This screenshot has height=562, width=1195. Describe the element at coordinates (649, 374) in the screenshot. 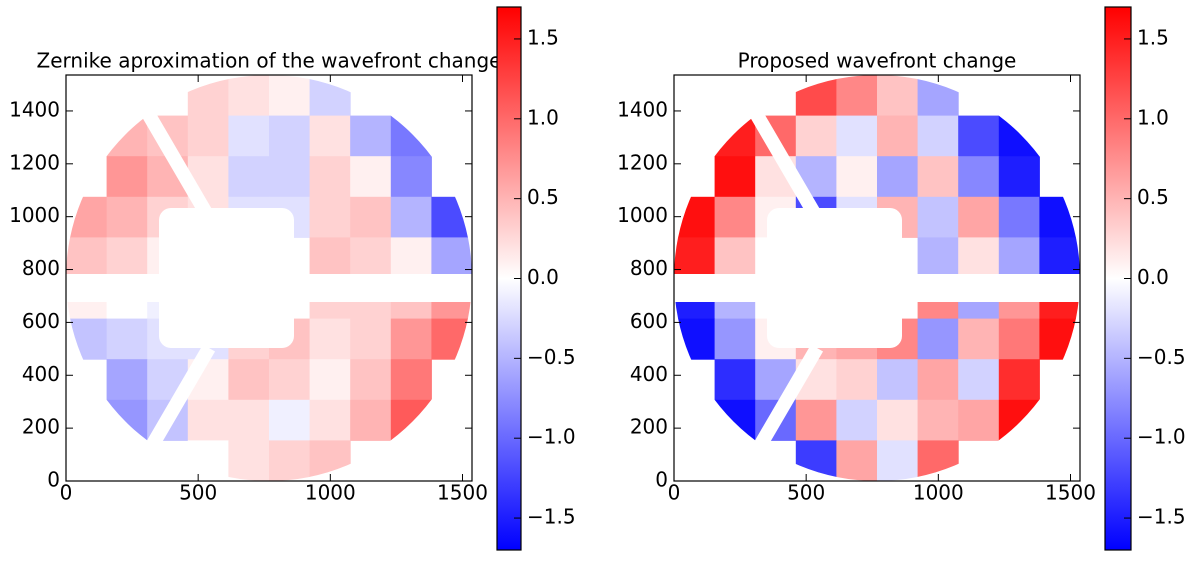

I see `y-tick-label: 400` at that location.